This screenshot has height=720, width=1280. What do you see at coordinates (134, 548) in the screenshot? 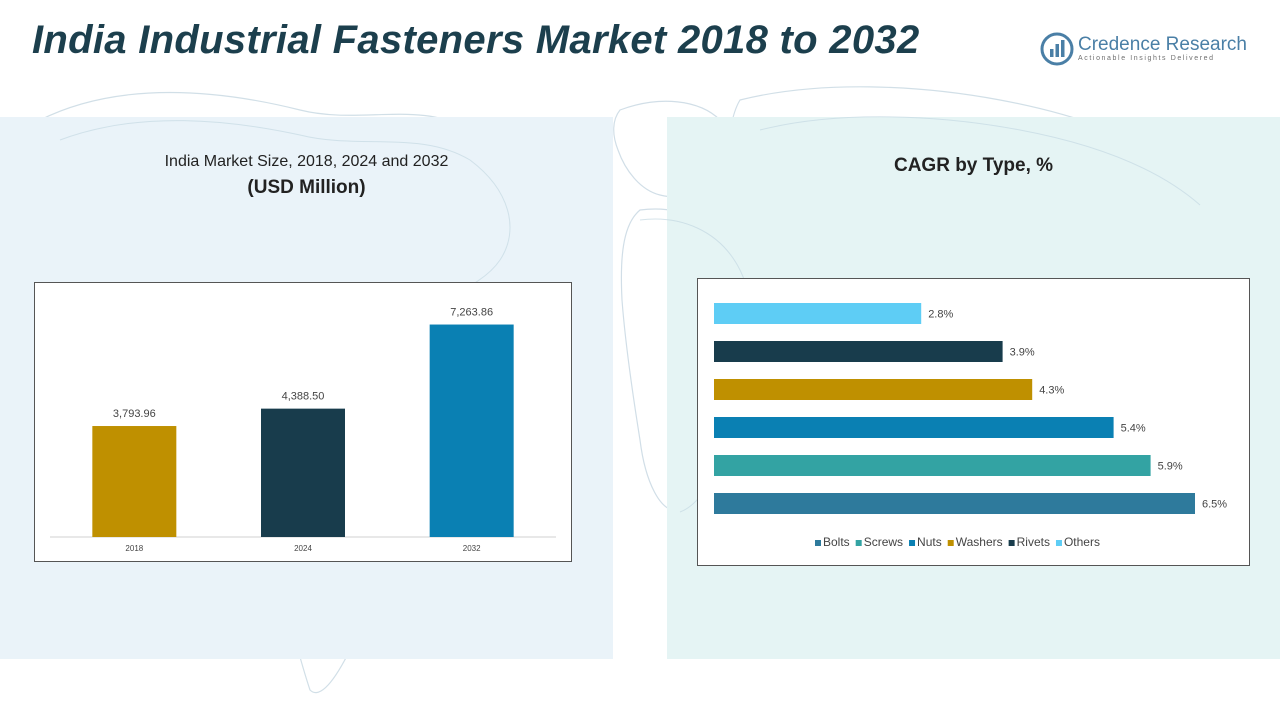
I see `x-tick-label: 2018` at bounding box center [134, 548].